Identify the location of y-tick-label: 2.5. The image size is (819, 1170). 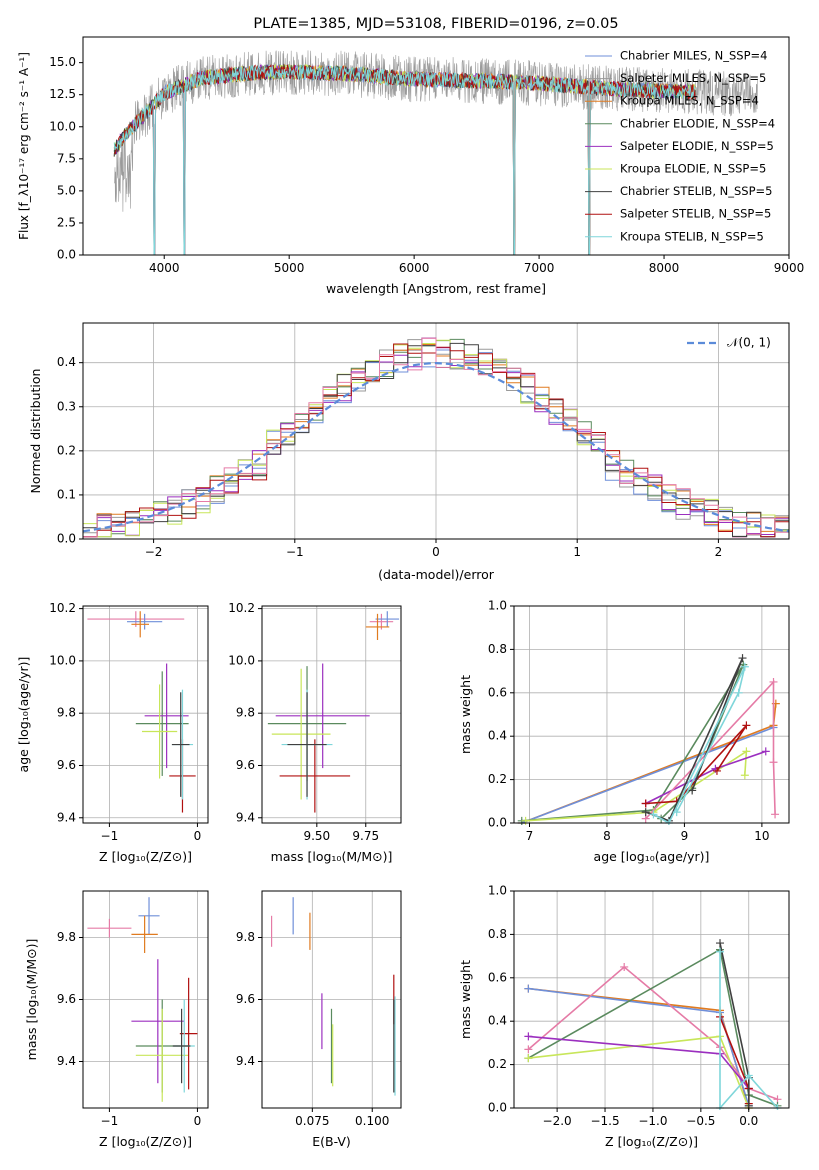
(66, 222).